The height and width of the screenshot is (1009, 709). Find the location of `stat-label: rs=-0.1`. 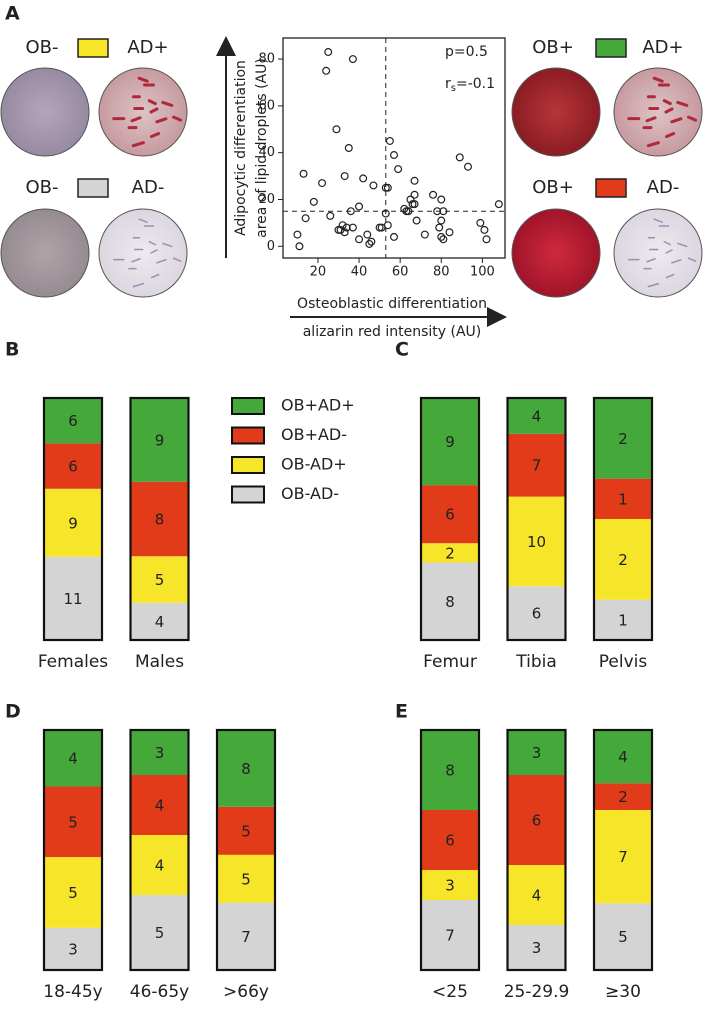

stat-label: rs=-0.1 is located at coordinates (470, 85).